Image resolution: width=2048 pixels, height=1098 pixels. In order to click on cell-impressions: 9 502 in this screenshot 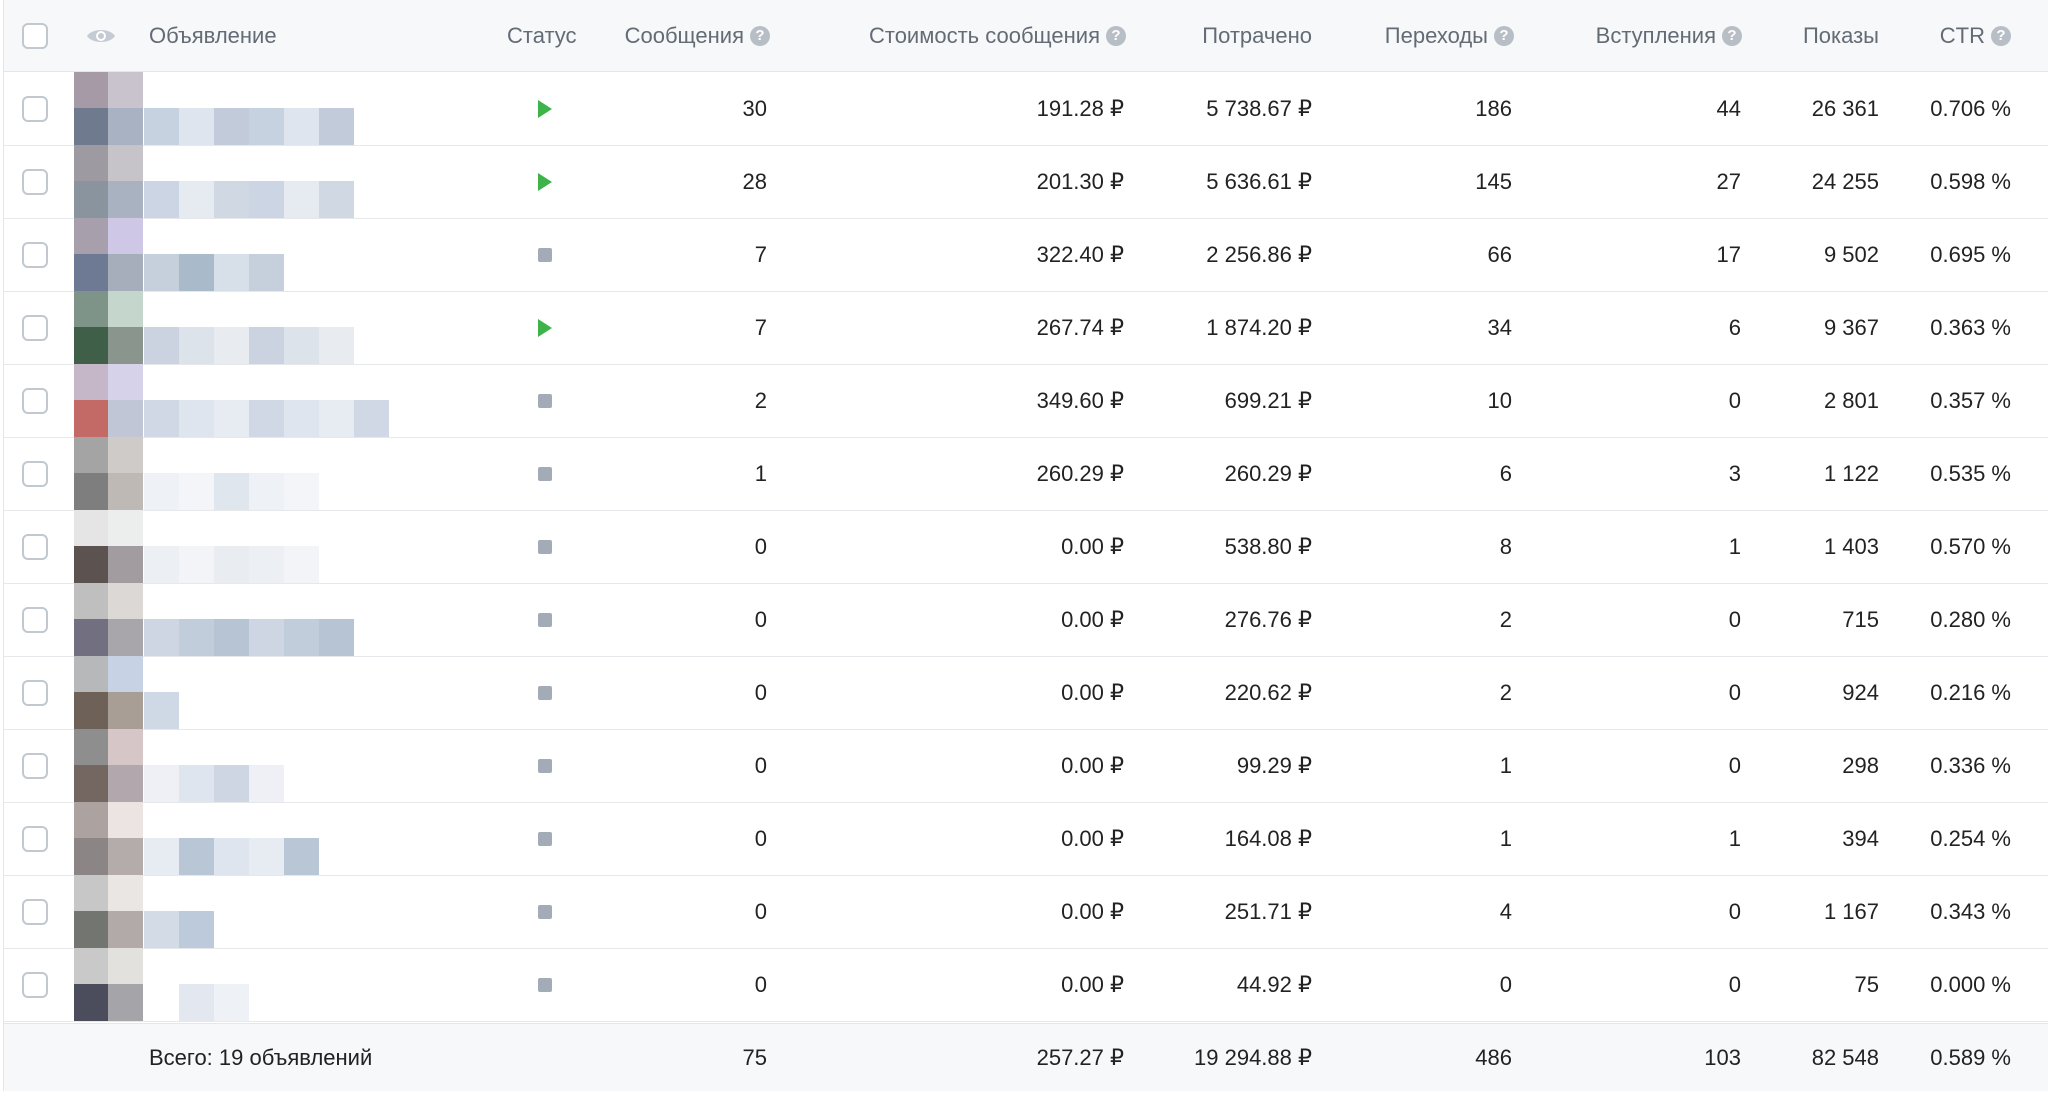, I will do `click(1851, 254)`.